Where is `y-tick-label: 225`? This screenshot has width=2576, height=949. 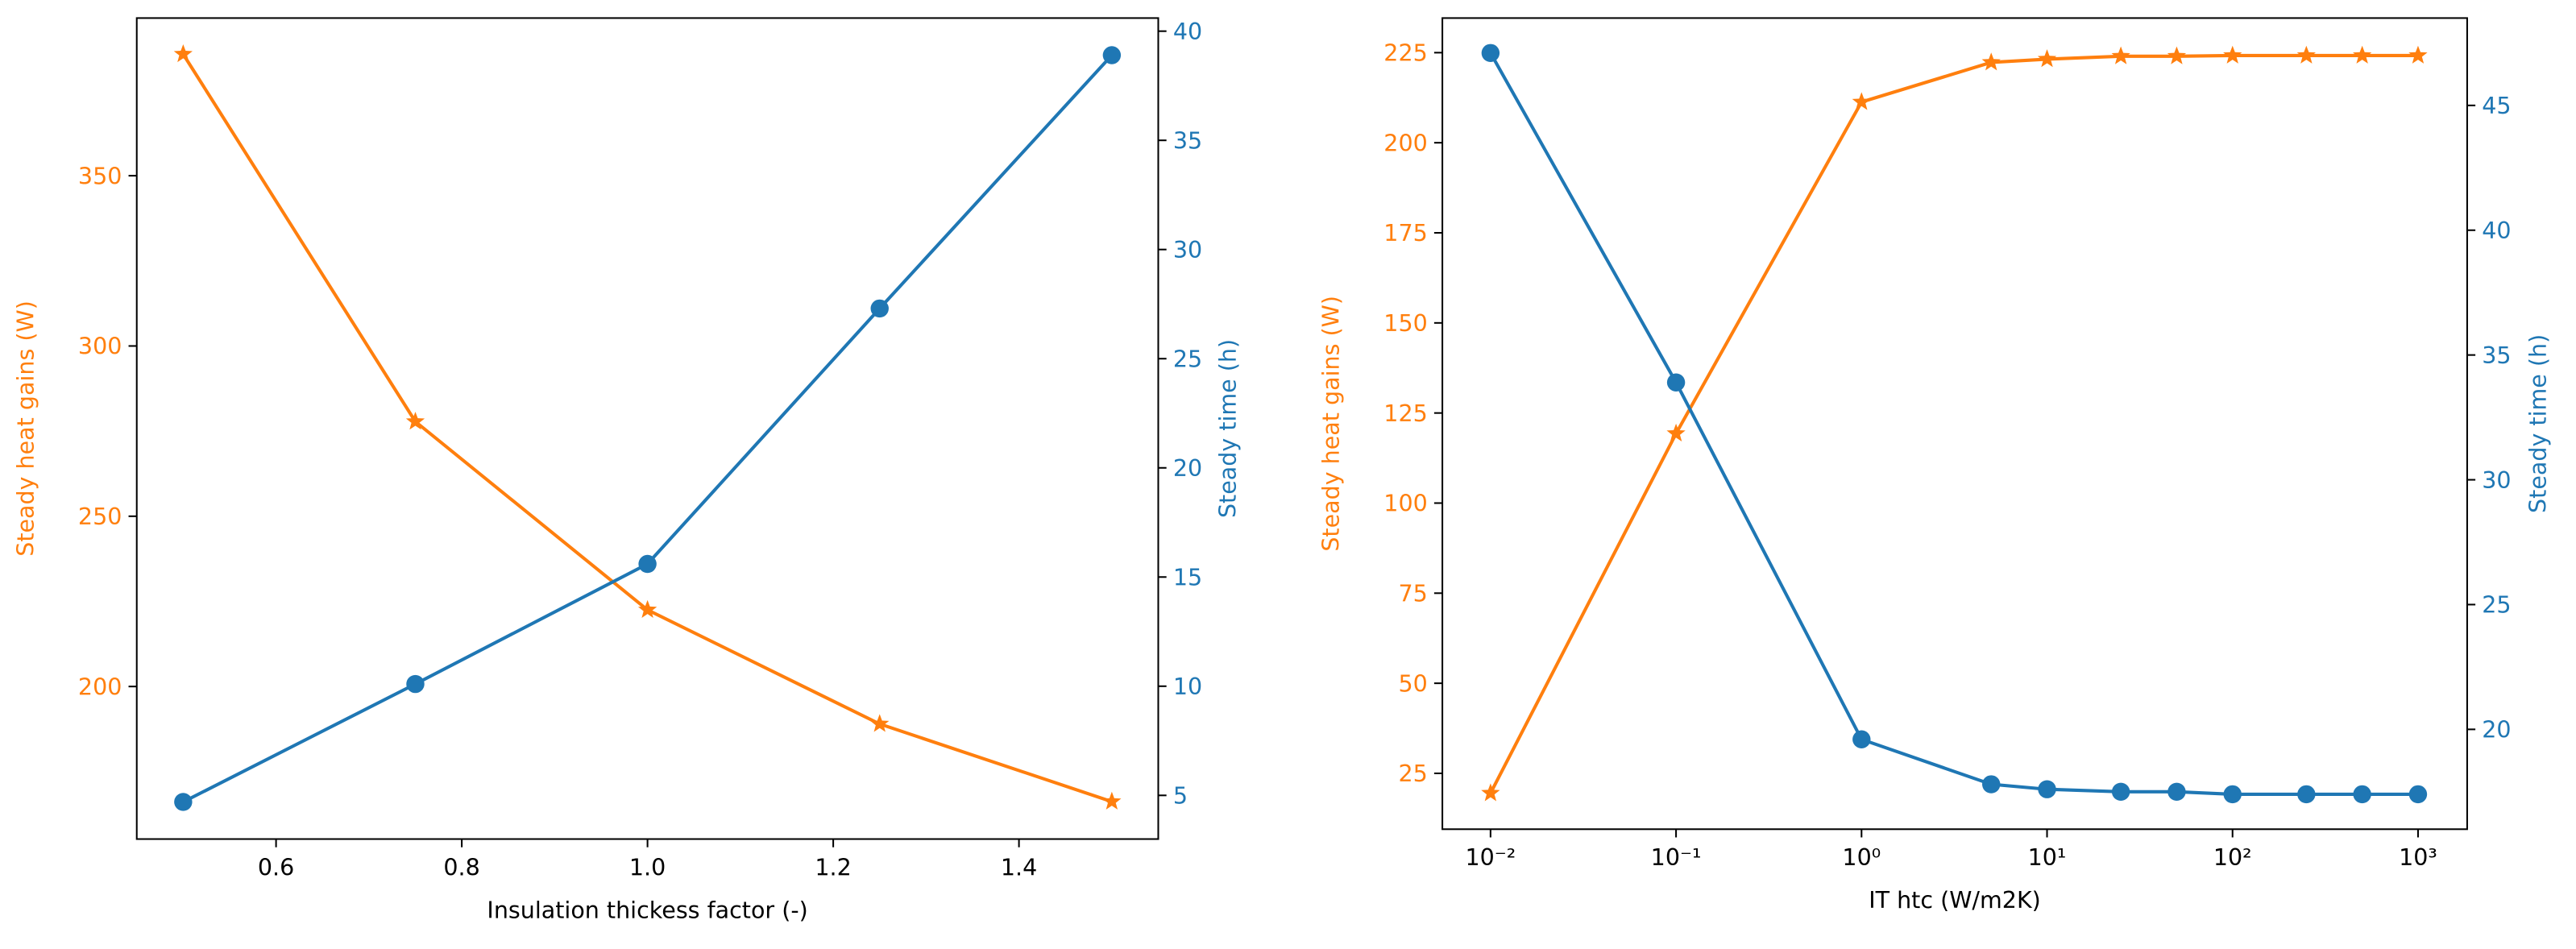 y-tick-label: 225 is located at coordinates (1405, 53).